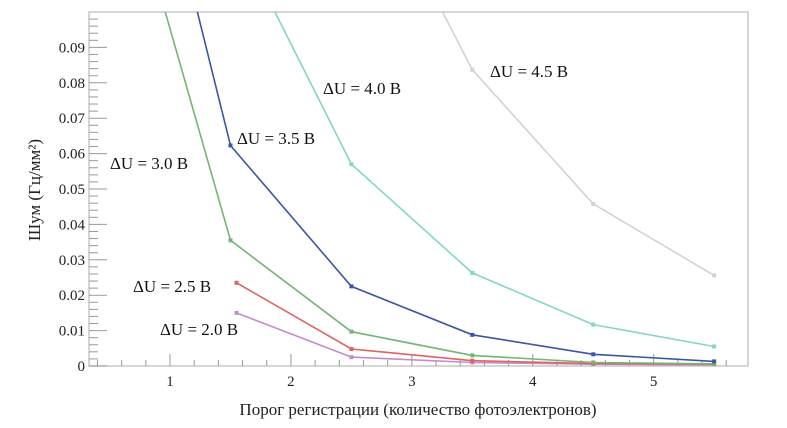  What do you see at coordinates (199, 329) in the screenshot?
I see `series-label: ΔU = 2.0 В` at bounding box center [199, 329].